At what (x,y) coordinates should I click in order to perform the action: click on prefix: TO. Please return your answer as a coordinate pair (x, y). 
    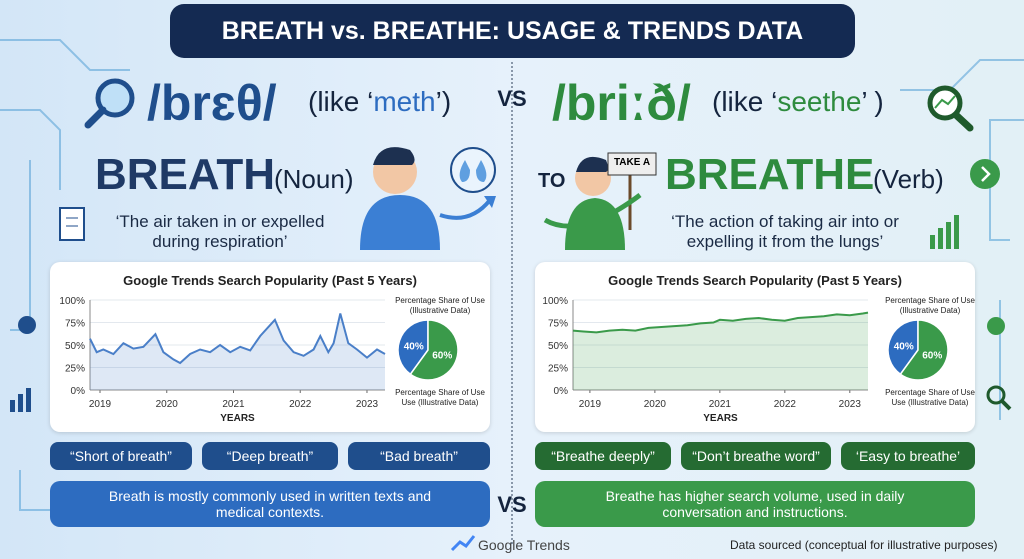
    Looking at the image, I should click on (552, 181).